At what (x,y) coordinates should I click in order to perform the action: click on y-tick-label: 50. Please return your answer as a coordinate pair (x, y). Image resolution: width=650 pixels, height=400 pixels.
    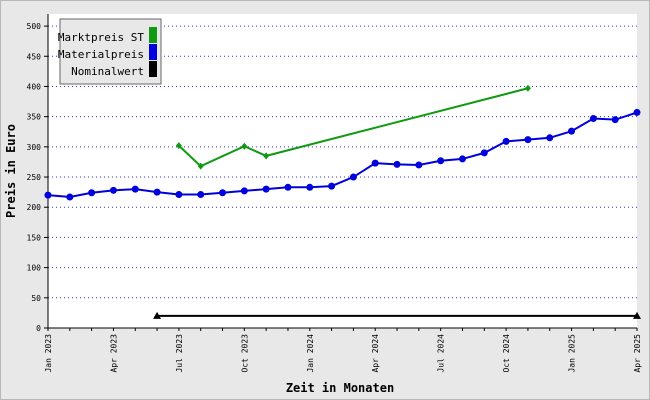
    Looking at the image, I should click on (36, 298).